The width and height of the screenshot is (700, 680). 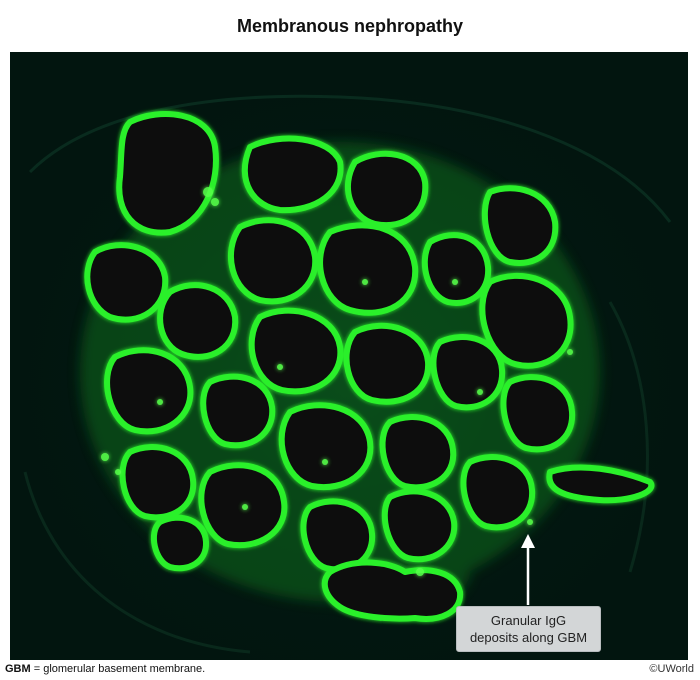 I want to click on callout-arrowhead, so click(x=528, y=541).